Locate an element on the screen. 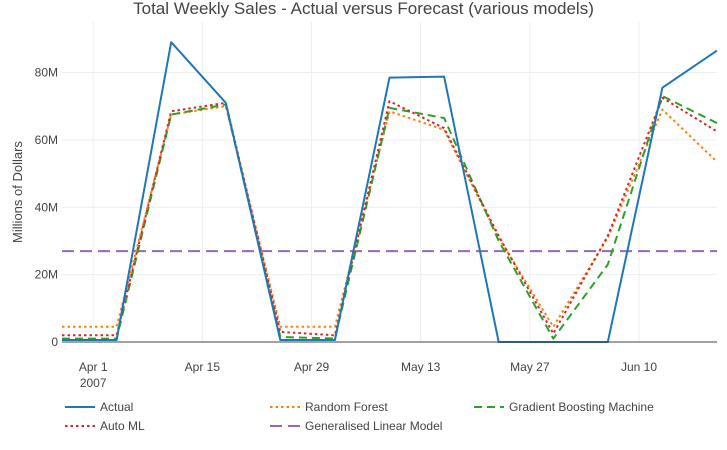  legend-item-auto-ml: Auto ML is located at coordinates (105, 426).